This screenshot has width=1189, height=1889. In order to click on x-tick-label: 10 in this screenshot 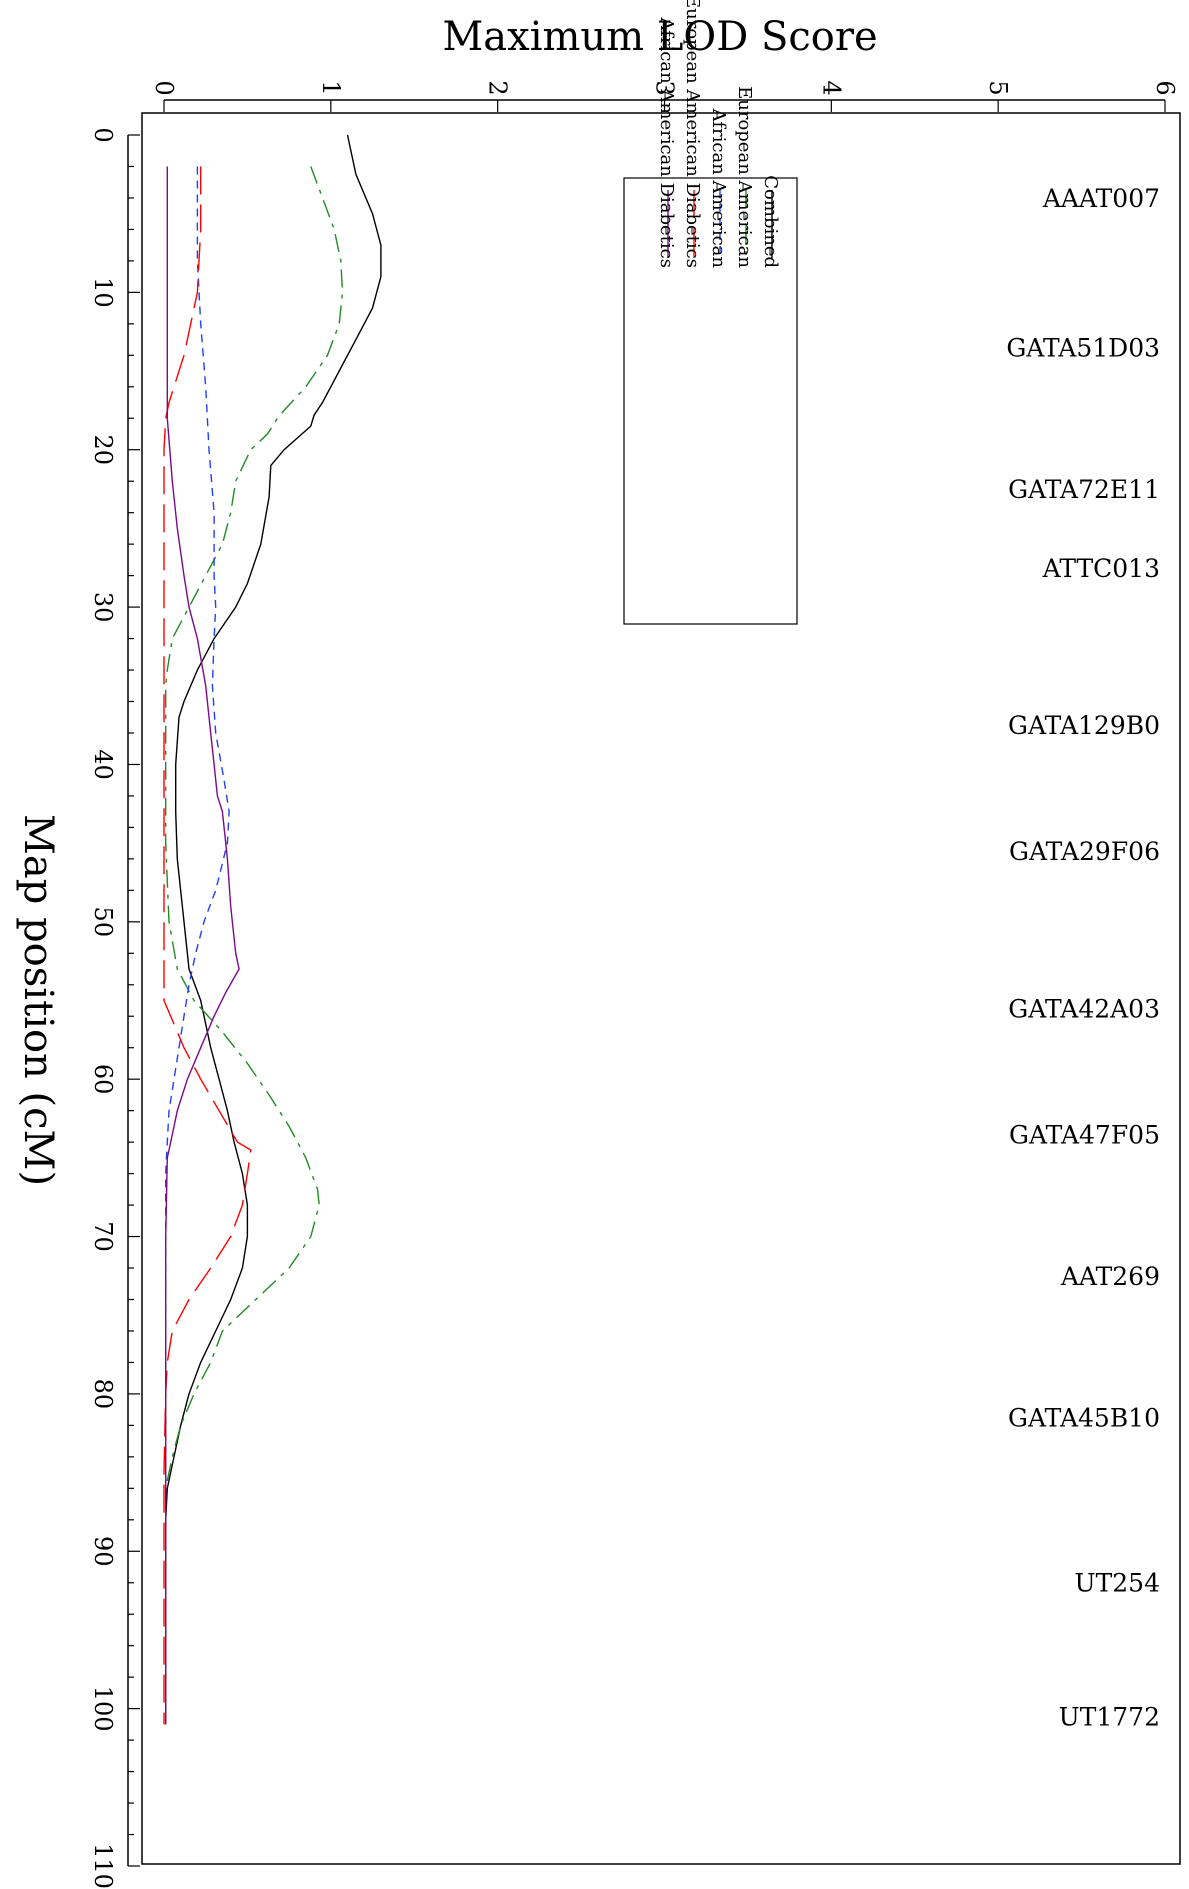, I will do `click(103, 292)`.